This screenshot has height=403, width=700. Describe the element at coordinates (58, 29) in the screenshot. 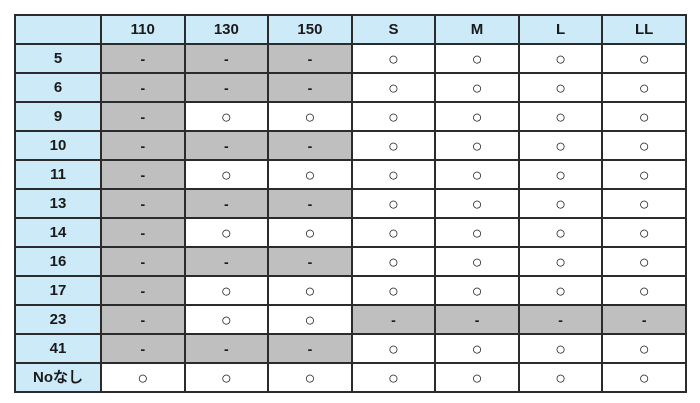

I see `corner-cell` at that location.